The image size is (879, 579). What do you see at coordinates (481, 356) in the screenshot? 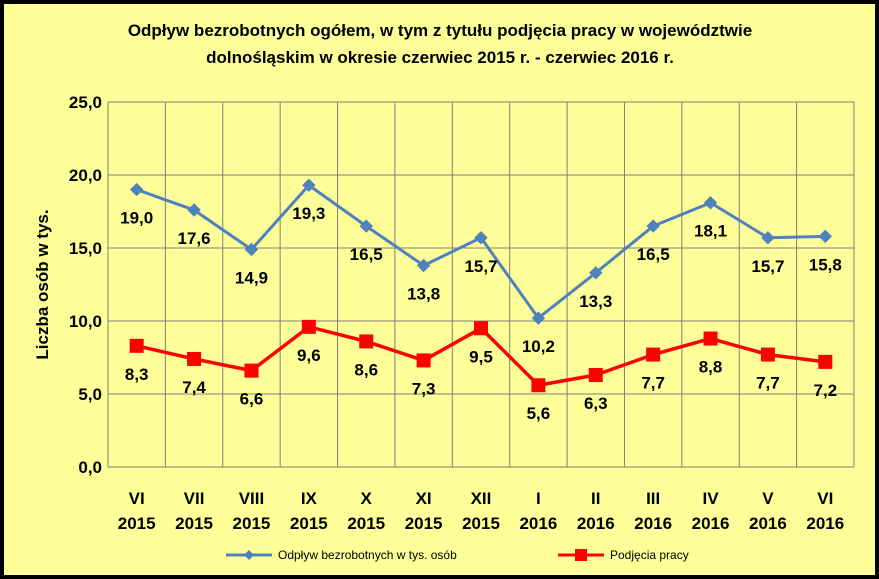
I see `series-2-data-label: 9,5` at bounding box center [481, 356].